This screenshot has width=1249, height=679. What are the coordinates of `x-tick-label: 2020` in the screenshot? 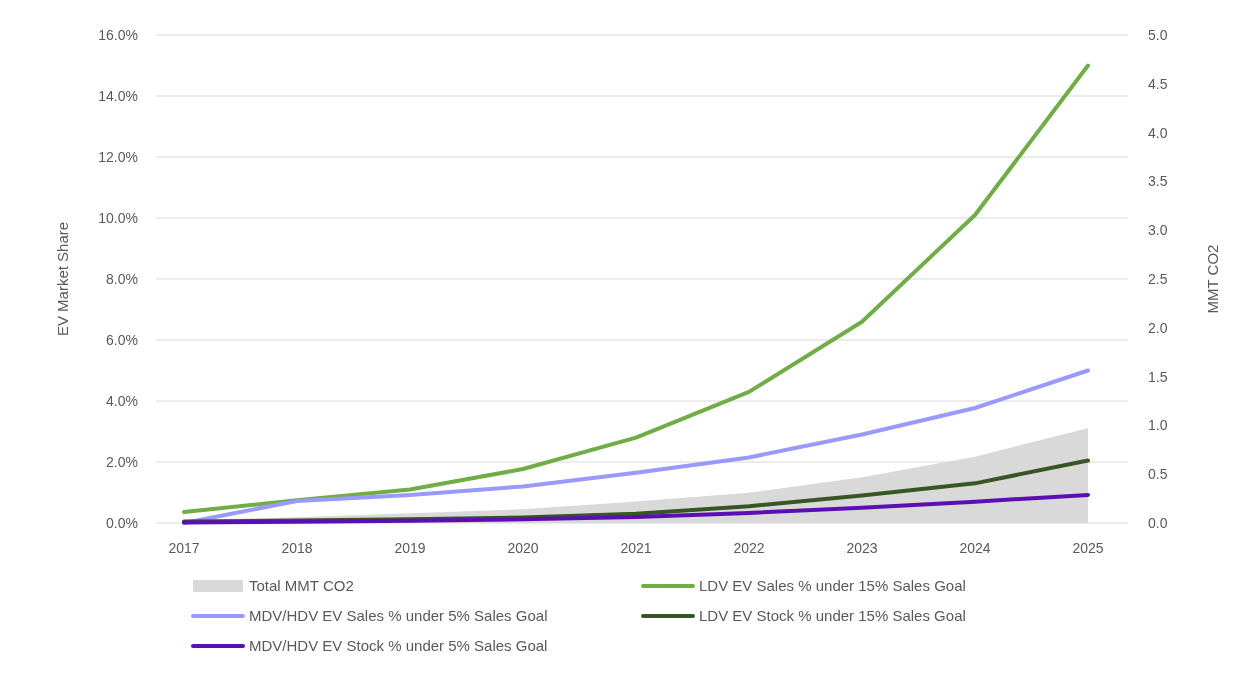 It's located at (523, 548).